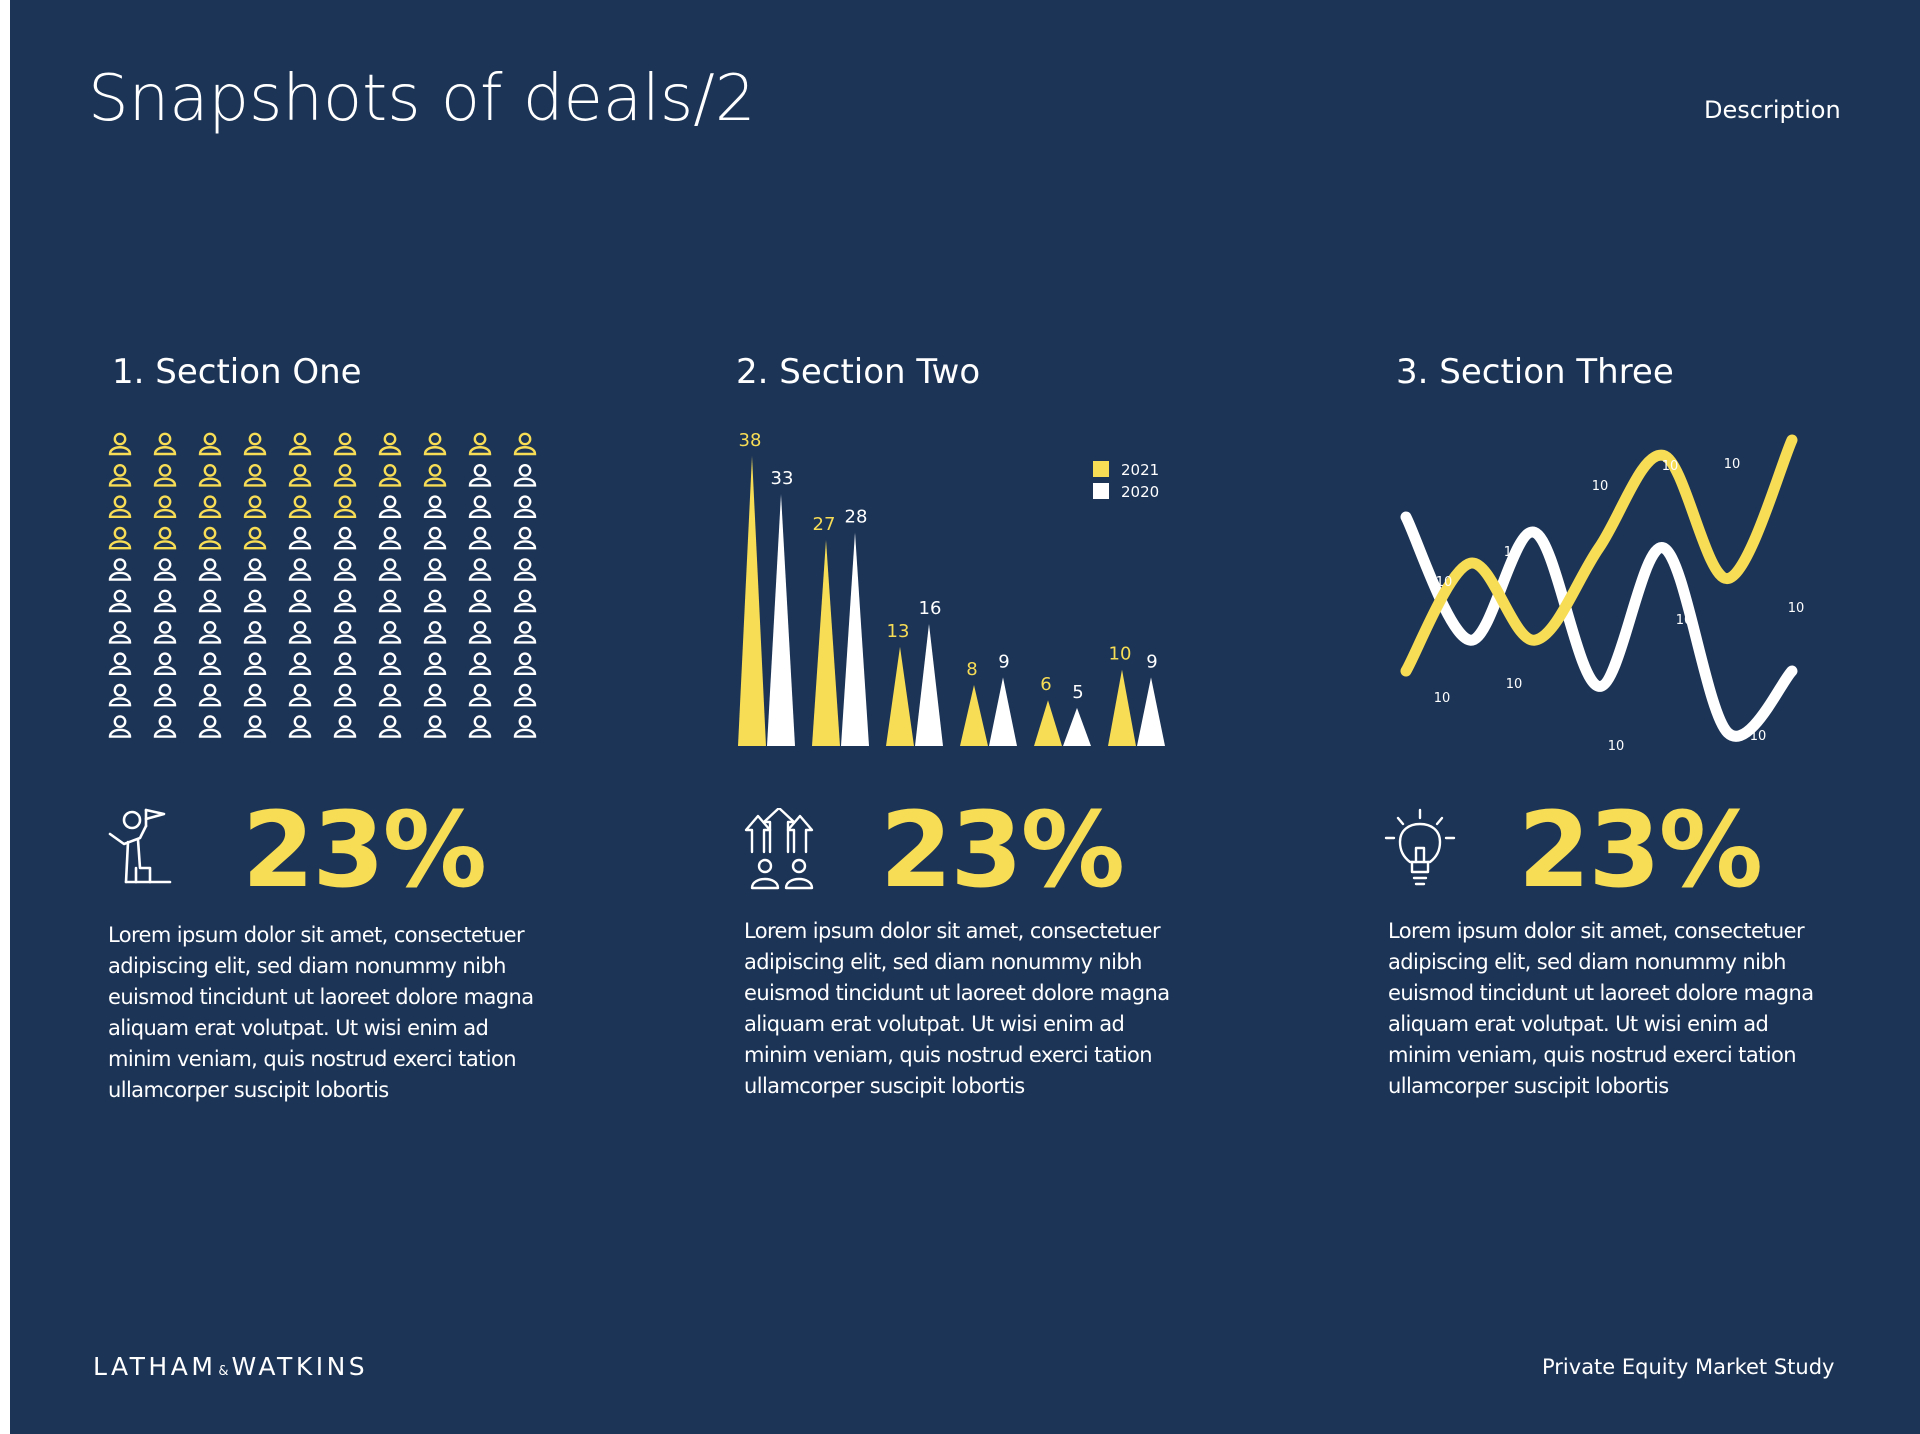  Describe the element at coordinates (782, 478) in the screenshot. I see `data-label-2020-1: 33` at that location.